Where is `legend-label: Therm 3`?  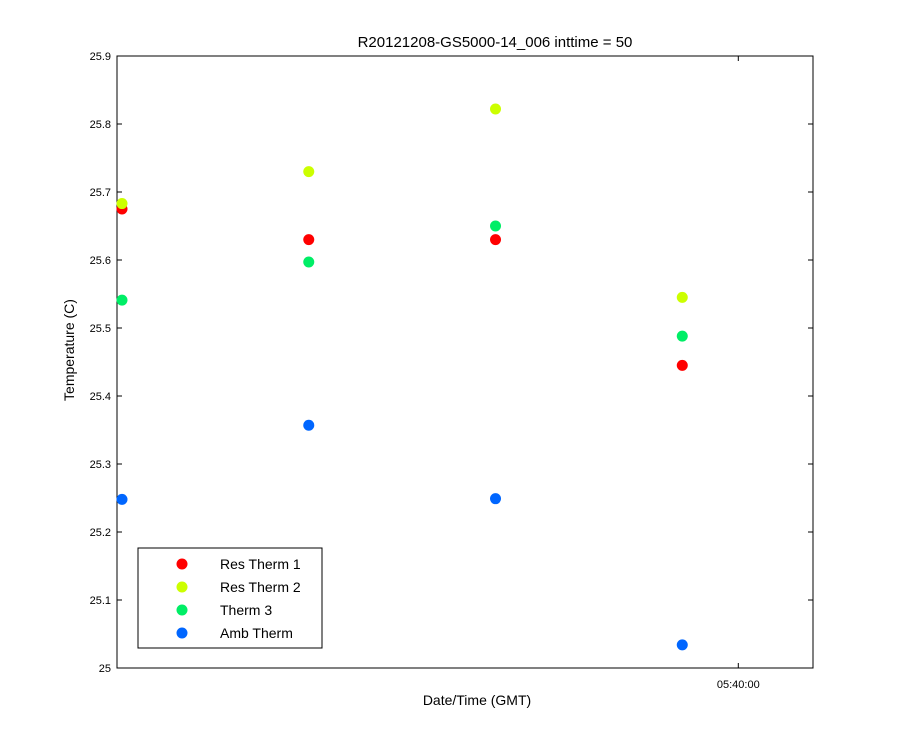 legend-label: Therm 3 is located at coordinates (246, 610).